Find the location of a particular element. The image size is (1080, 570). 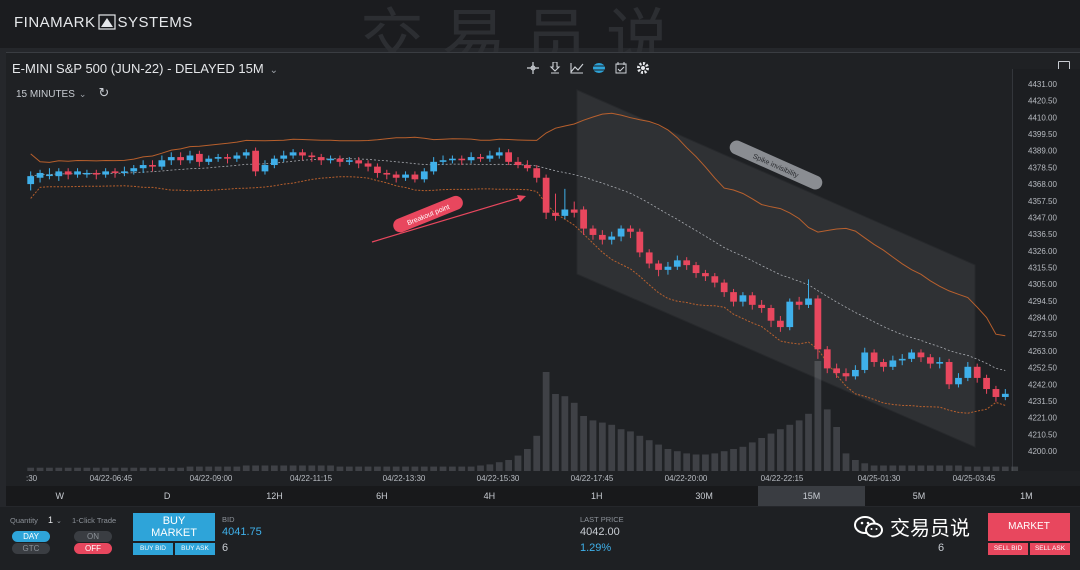

timeframe-5m: 5M is located at coordinates (919, 496).